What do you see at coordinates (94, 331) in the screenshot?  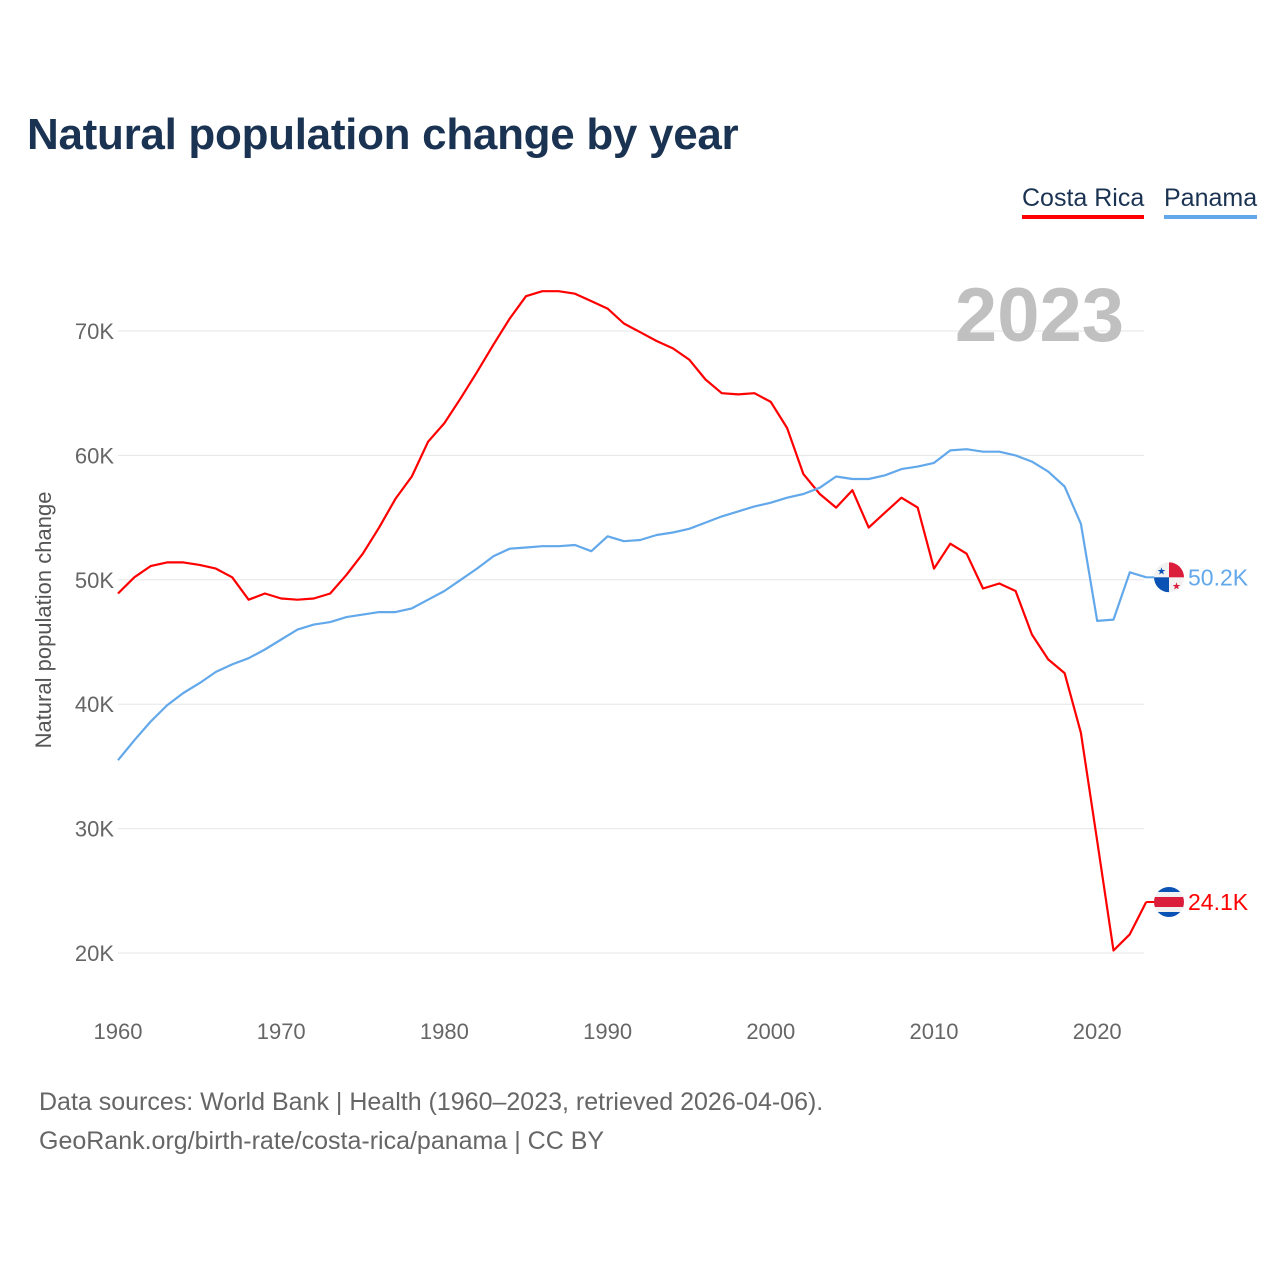 I see `y-tick-label: 70K` at bounding box center [94, 331].